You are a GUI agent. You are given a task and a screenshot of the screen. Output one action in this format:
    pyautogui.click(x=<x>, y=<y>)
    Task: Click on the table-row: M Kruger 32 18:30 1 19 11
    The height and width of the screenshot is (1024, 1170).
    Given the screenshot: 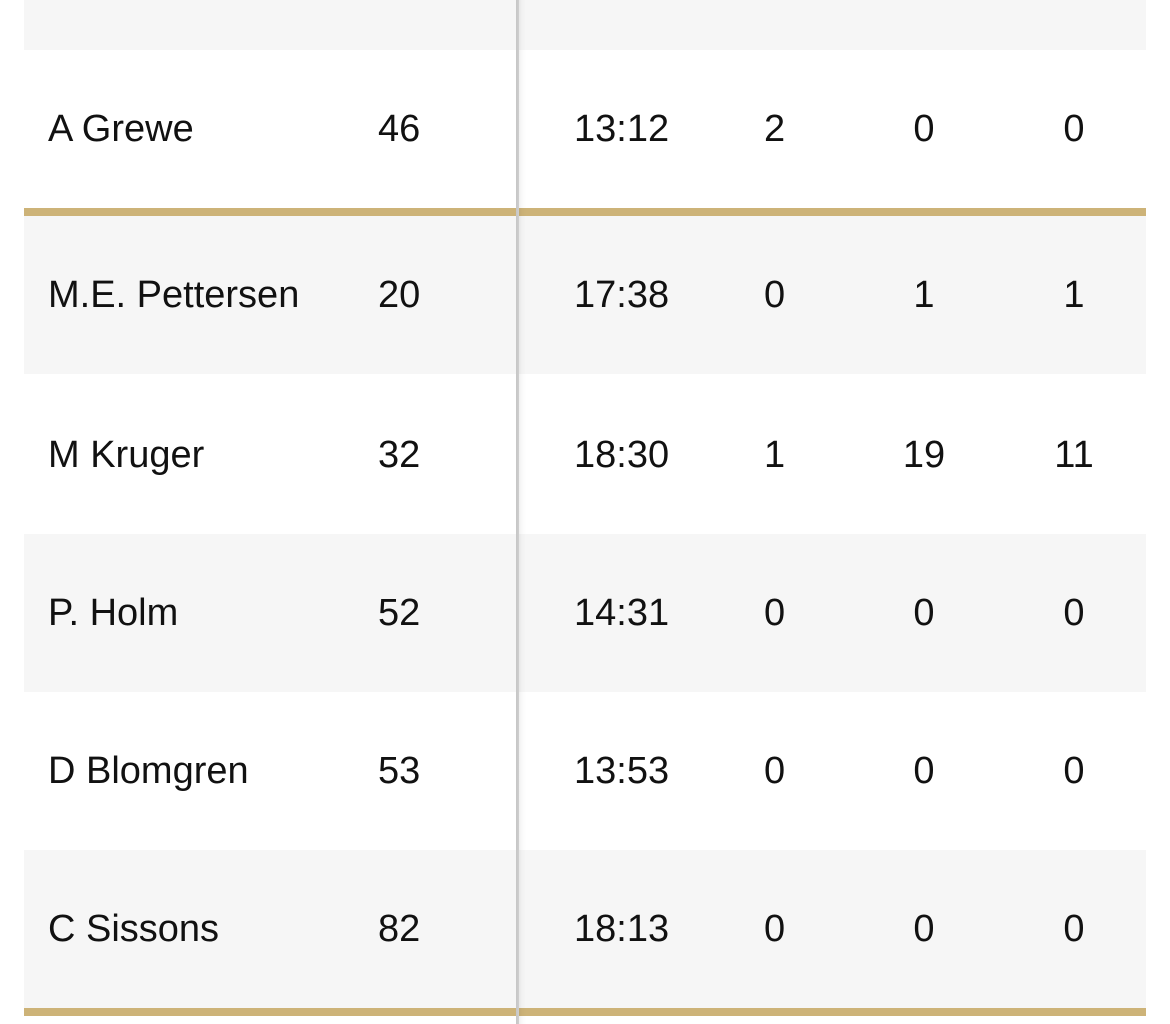 What is the action you would take?
    pyautogui.click(x=585, y=455)
    